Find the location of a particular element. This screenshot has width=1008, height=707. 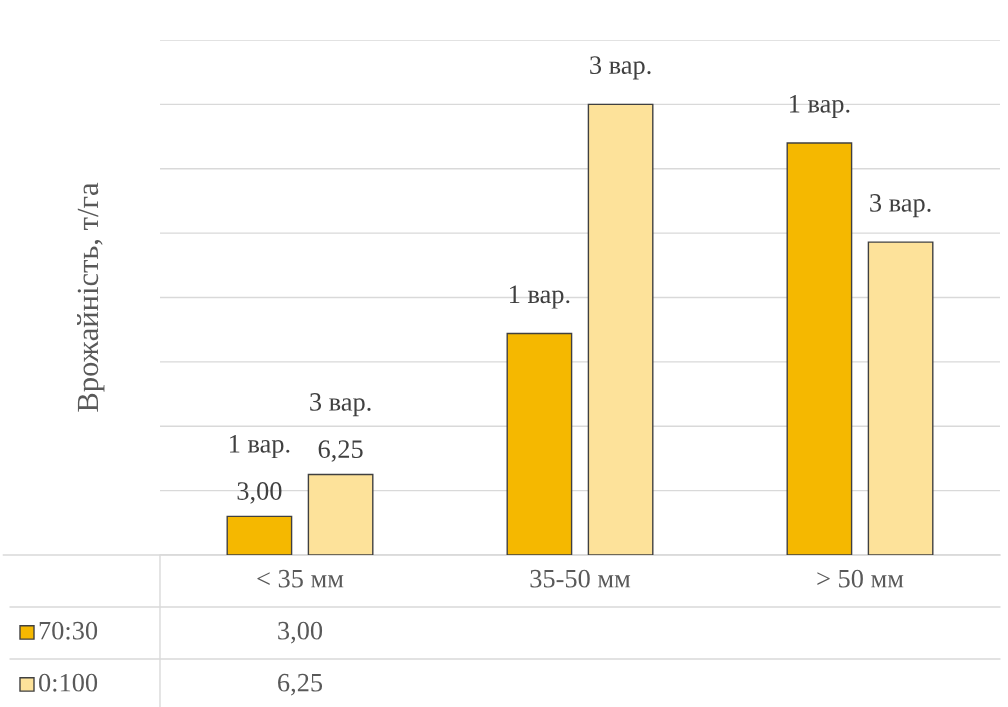

legend-label: 0:100 is located at coordinates (68, 682).